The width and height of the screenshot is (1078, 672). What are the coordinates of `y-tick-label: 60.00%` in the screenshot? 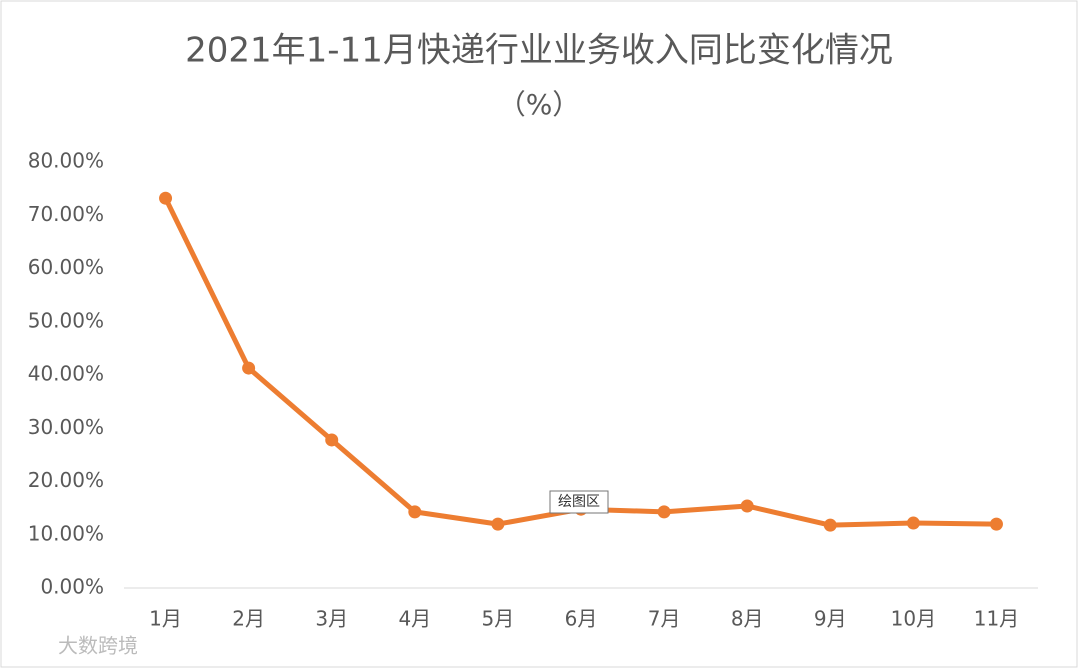 It's located at (66, 267).